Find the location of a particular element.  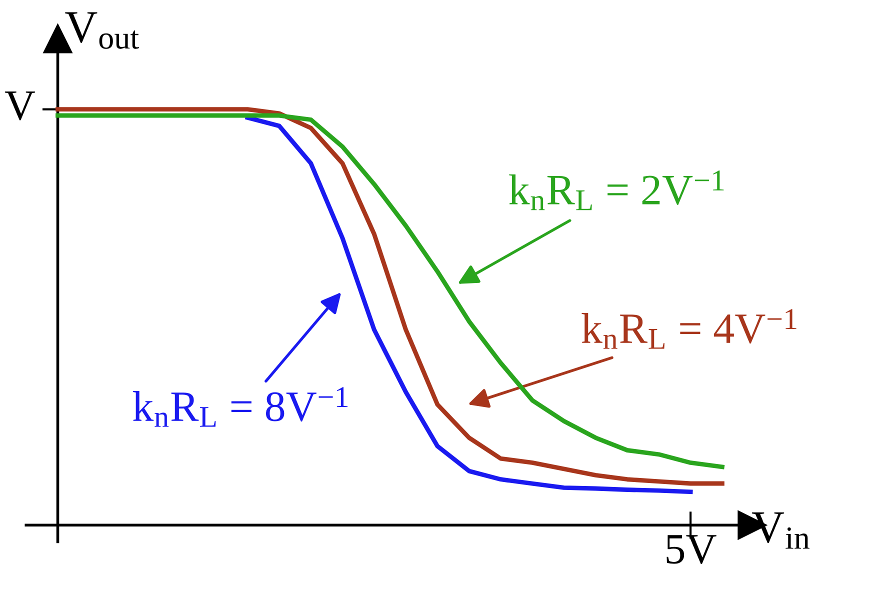

annotation: k$_{n}$R$_{L}$ = 2V$^{−1}$ is located at coordinates (616, 190).